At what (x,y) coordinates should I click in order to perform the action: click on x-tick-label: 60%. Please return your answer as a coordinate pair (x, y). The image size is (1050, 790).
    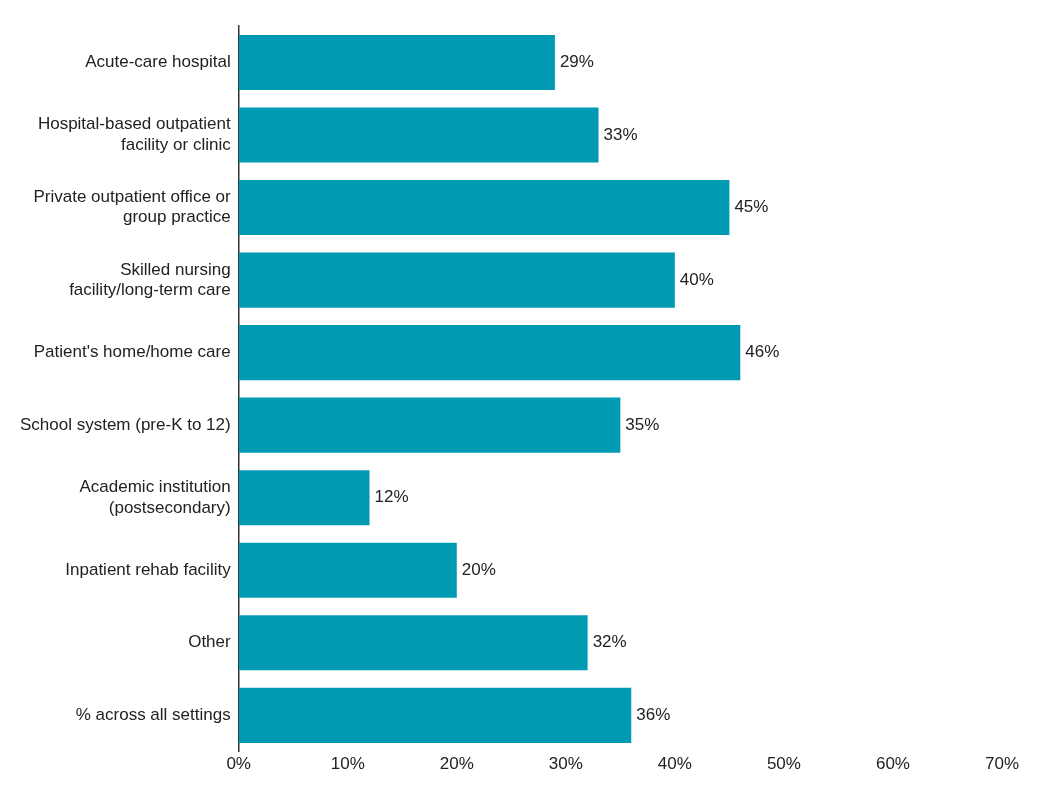
    Looking at the image, I should click on (892, 764).